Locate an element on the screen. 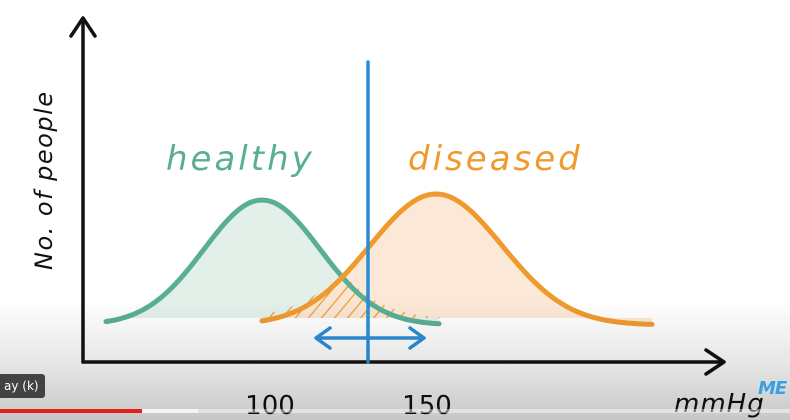 The image size is (790, 420). healthy-distribution-curve is located at coordinates (272, 262).